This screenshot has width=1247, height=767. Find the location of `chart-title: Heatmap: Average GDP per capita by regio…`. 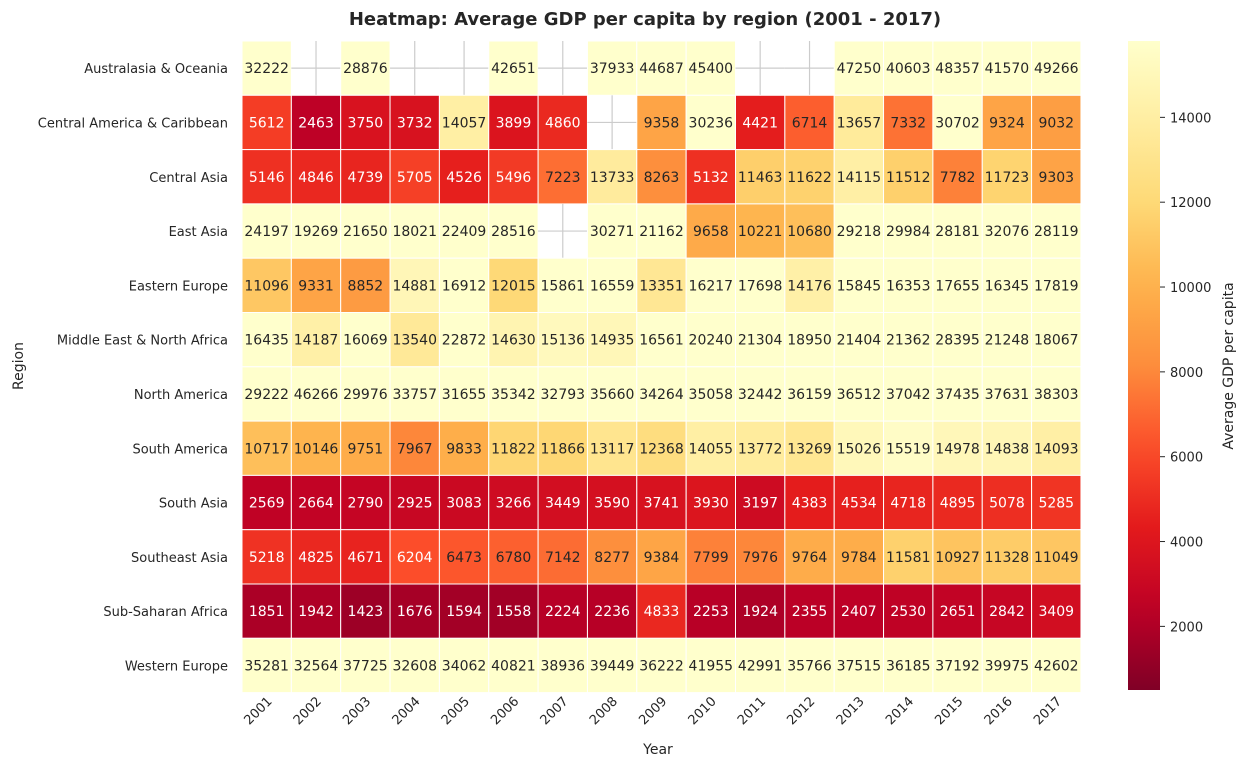

chart-title: Heatmap: Average GDP per capita by regio… is located at coordinates (645, 19).